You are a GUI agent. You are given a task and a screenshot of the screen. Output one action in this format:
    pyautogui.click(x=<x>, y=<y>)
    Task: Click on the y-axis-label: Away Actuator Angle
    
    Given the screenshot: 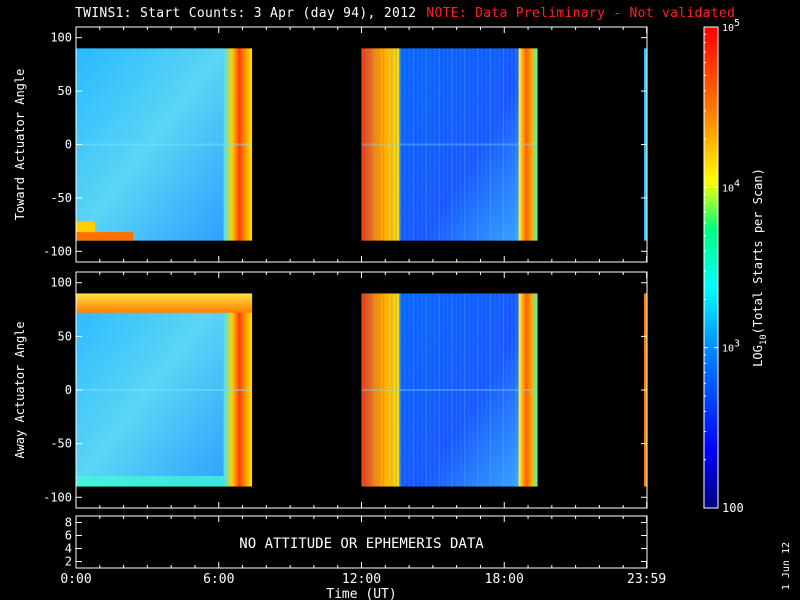 What is the action you would take?
    pyautogui.click(x=20, y=389)
    